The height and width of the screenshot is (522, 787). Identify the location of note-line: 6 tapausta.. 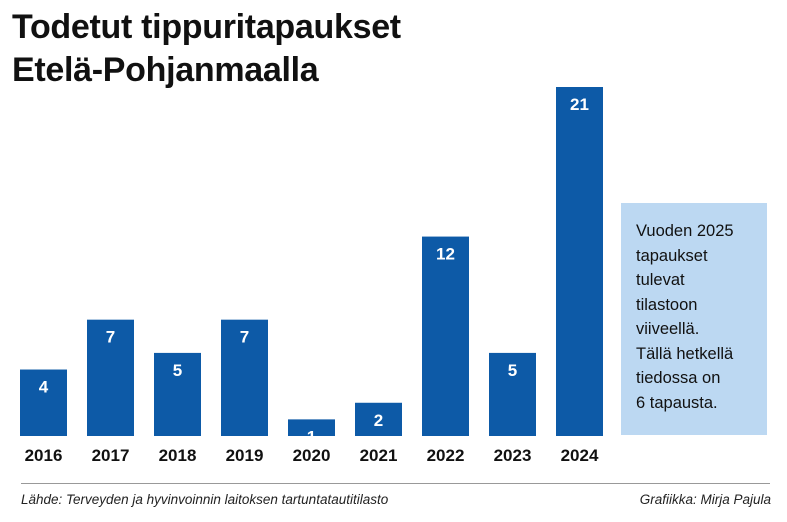
(677, 402).